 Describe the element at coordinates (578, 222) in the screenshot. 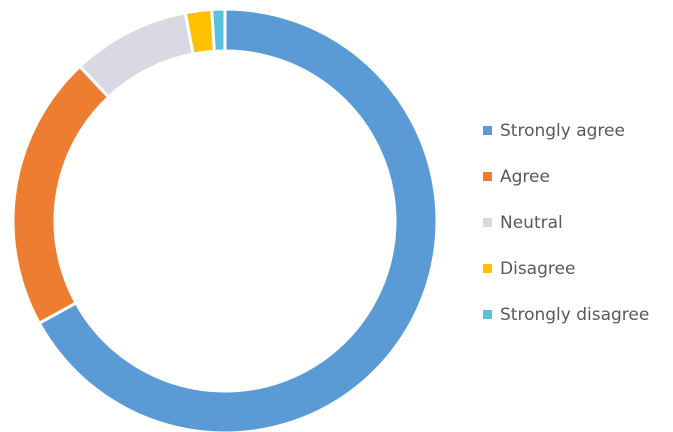

I see `legend-item-neutral: Neutral` at that location.